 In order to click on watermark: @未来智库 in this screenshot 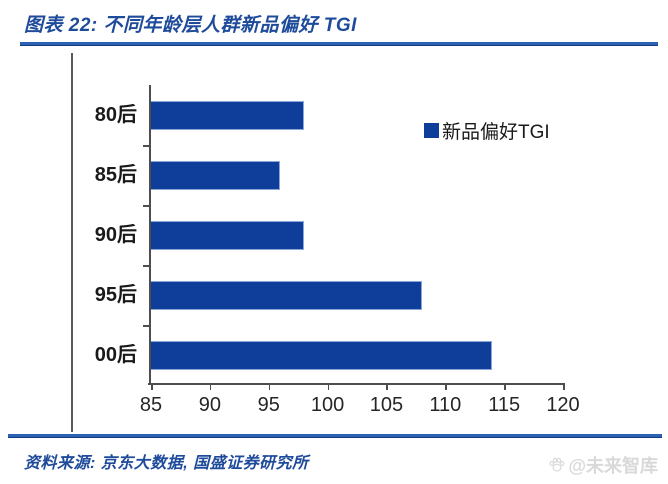, I will do `click(603, 465)`.